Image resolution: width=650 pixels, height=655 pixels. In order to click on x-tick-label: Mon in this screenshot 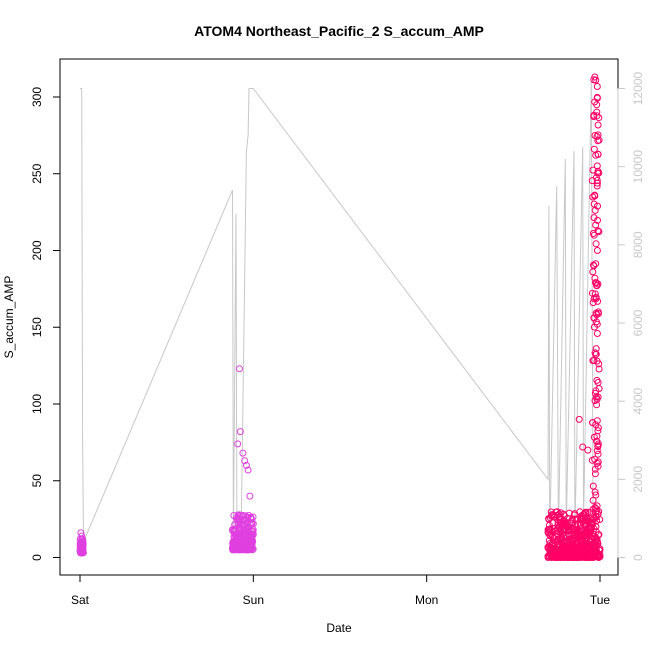, I will do `click(426, 600)`.